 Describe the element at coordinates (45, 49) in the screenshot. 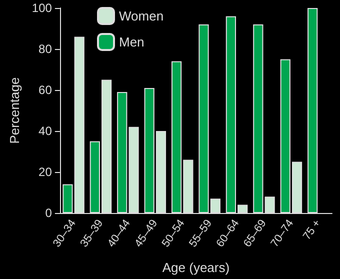

I see `y-tick-label: 80` at that location.